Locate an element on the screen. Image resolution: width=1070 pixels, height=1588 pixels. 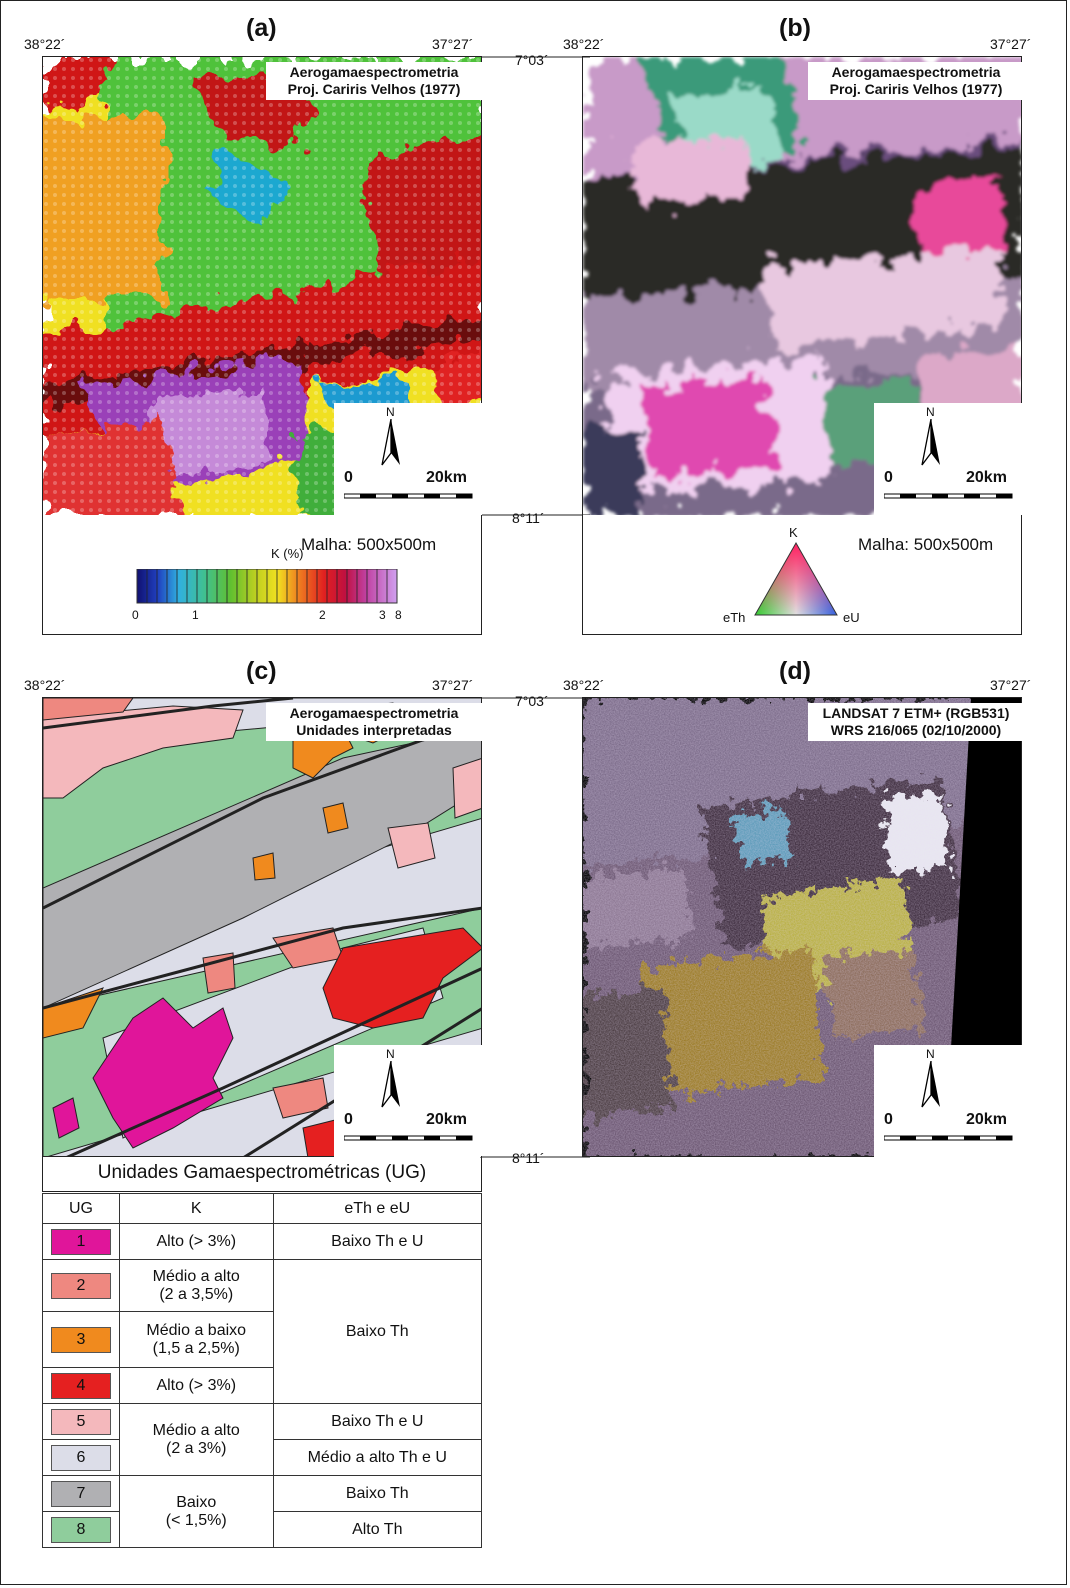
units-map is located at coordinates (262, 927).